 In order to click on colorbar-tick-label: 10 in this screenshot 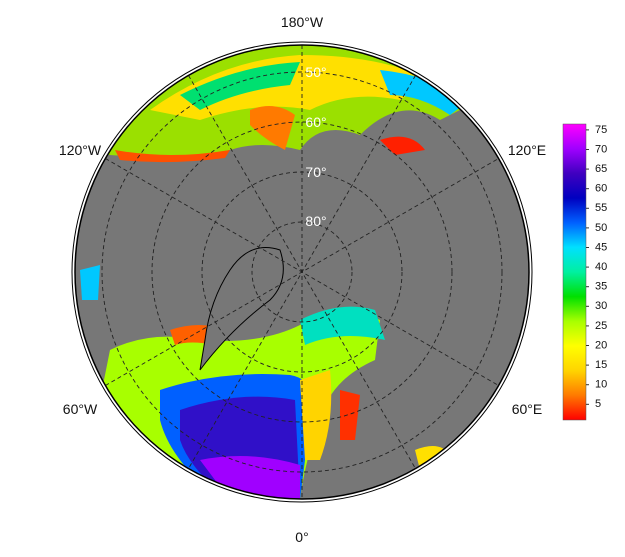, I will do `click(601, 385)`.